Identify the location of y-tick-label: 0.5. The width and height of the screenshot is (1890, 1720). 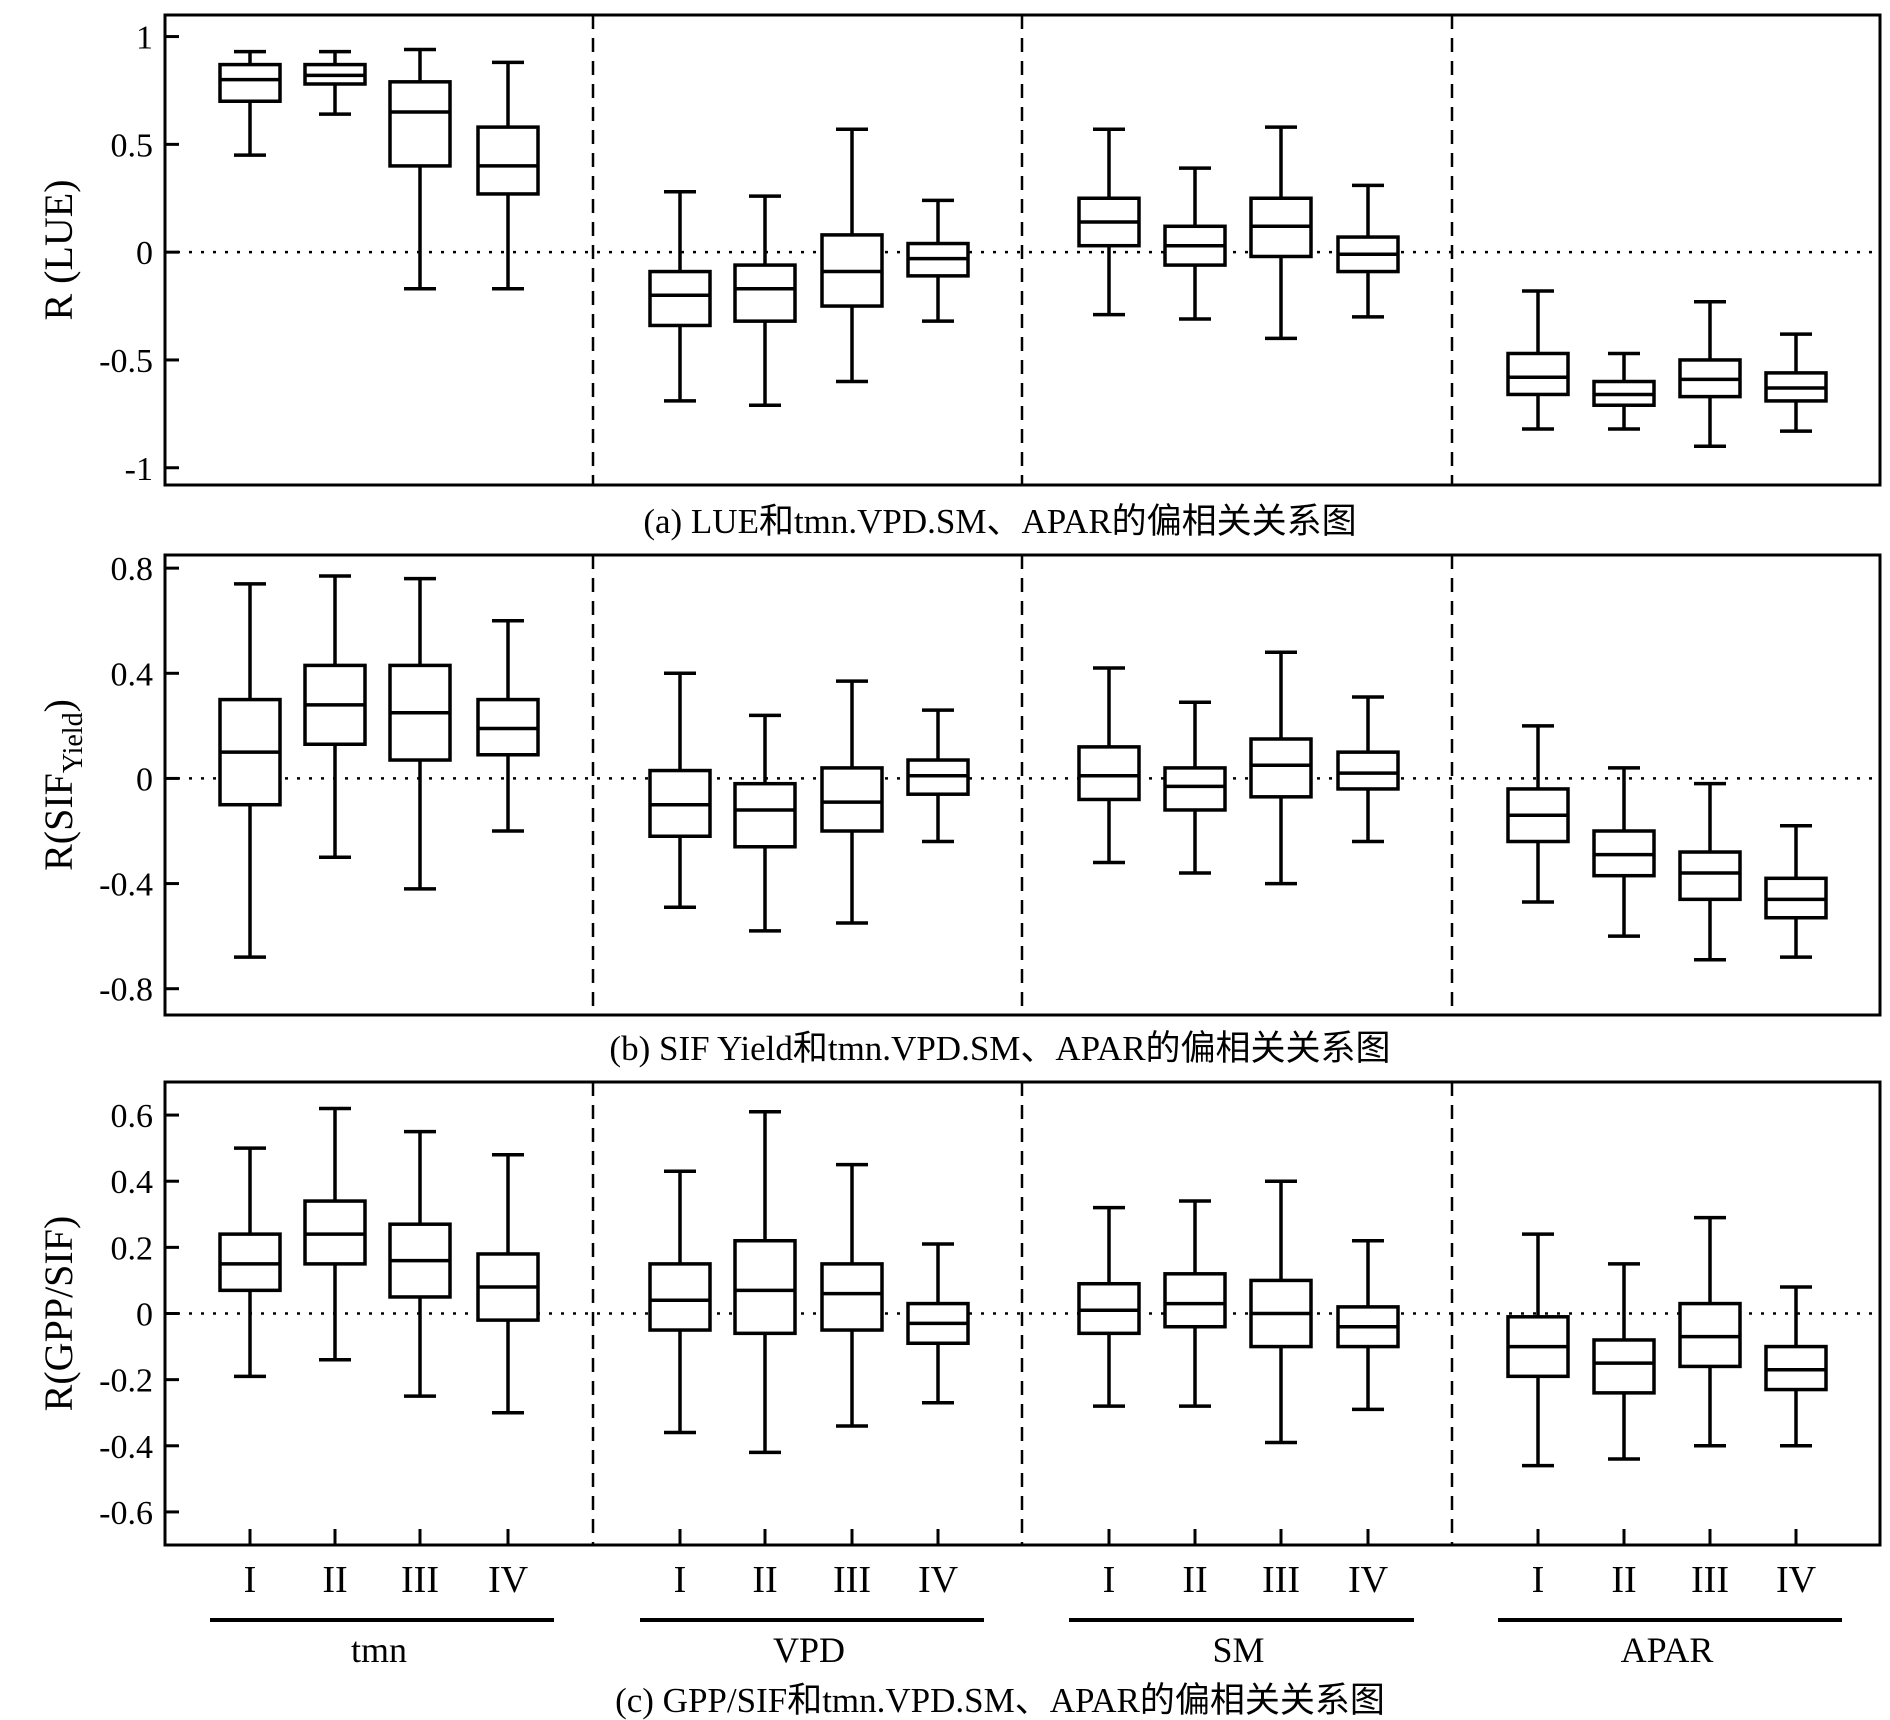
(132, 145).